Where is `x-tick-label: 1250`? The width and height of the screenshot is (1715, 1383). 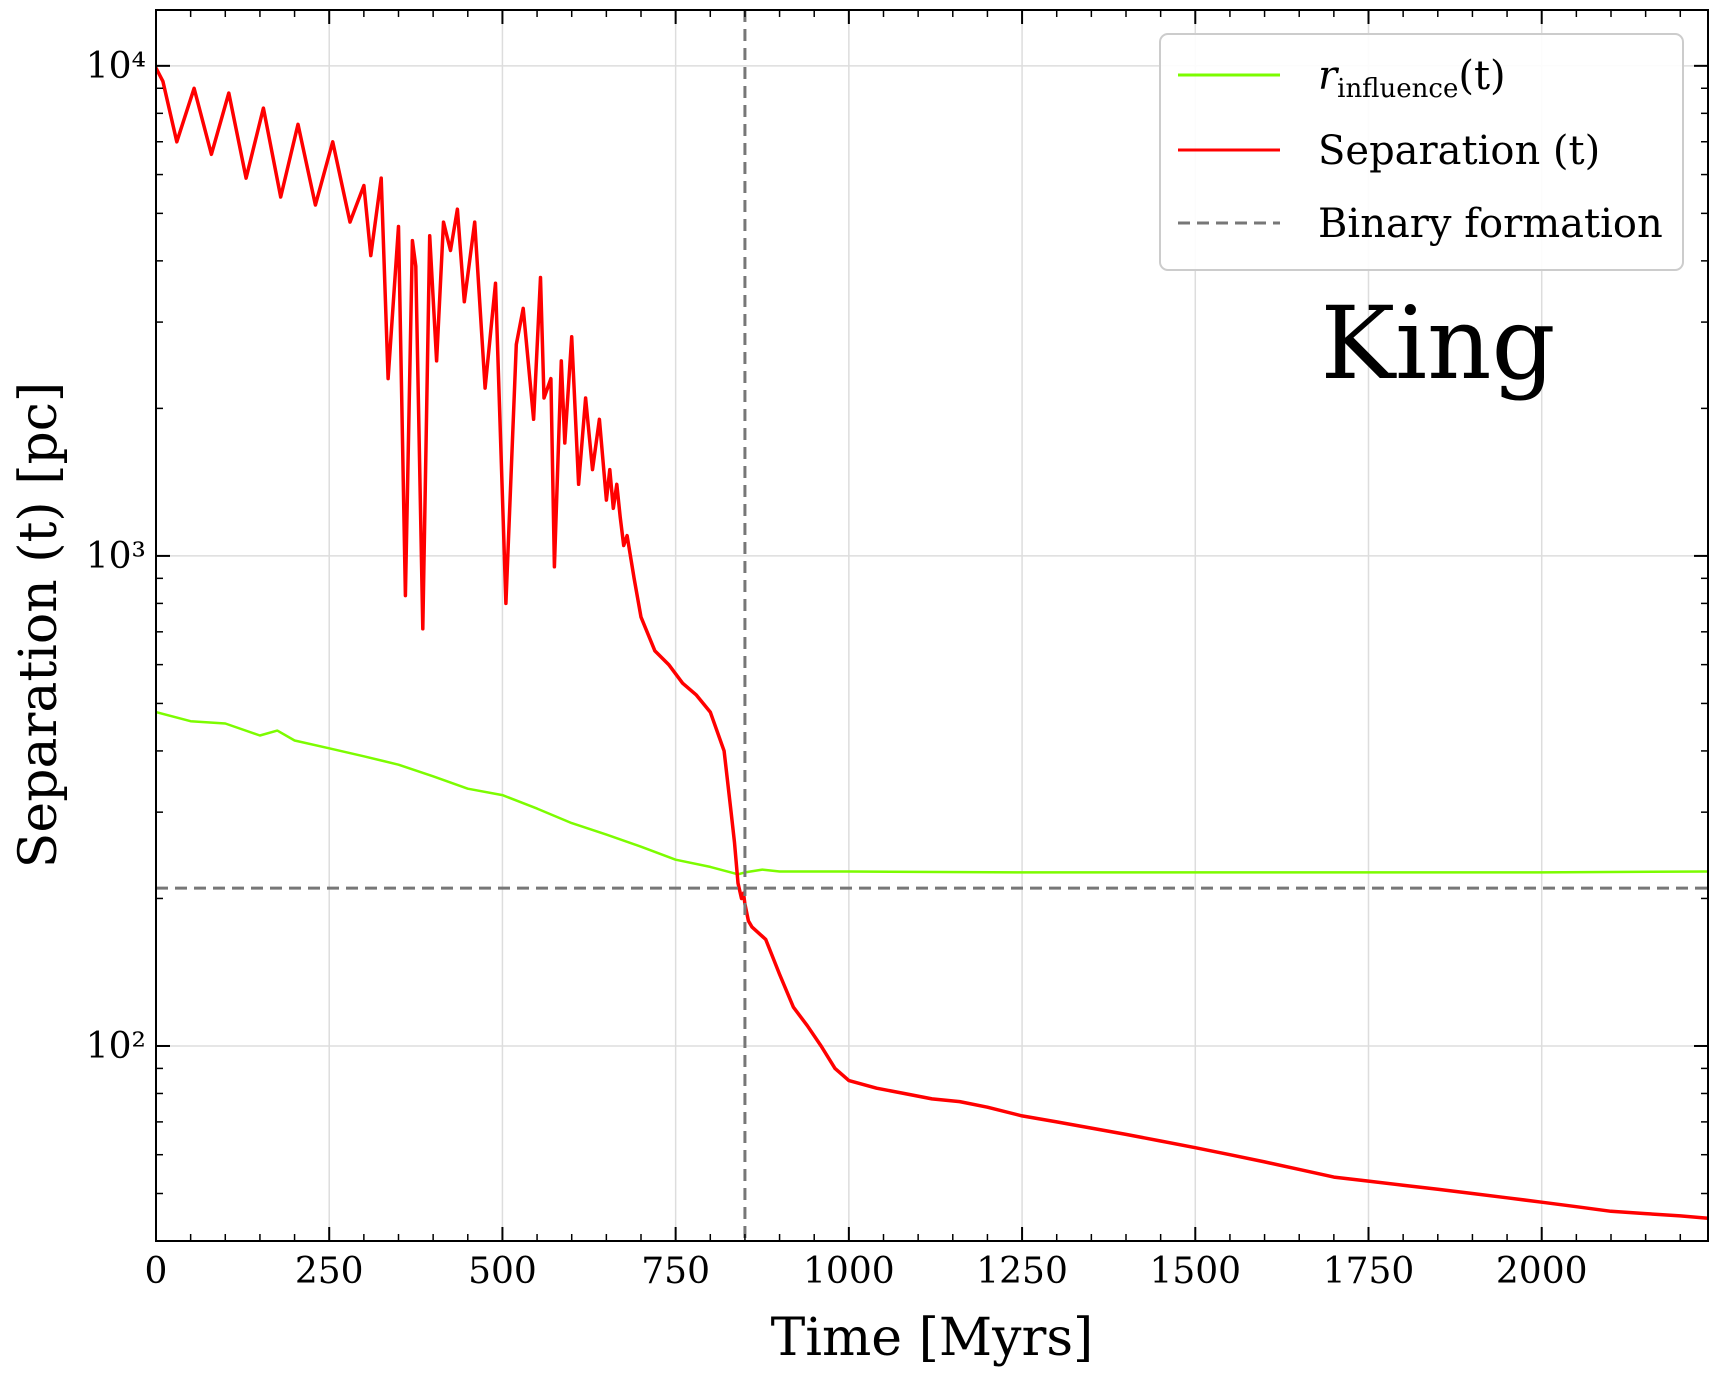
x-tick-label: 1250 is located at coordinates (1022, 1271).